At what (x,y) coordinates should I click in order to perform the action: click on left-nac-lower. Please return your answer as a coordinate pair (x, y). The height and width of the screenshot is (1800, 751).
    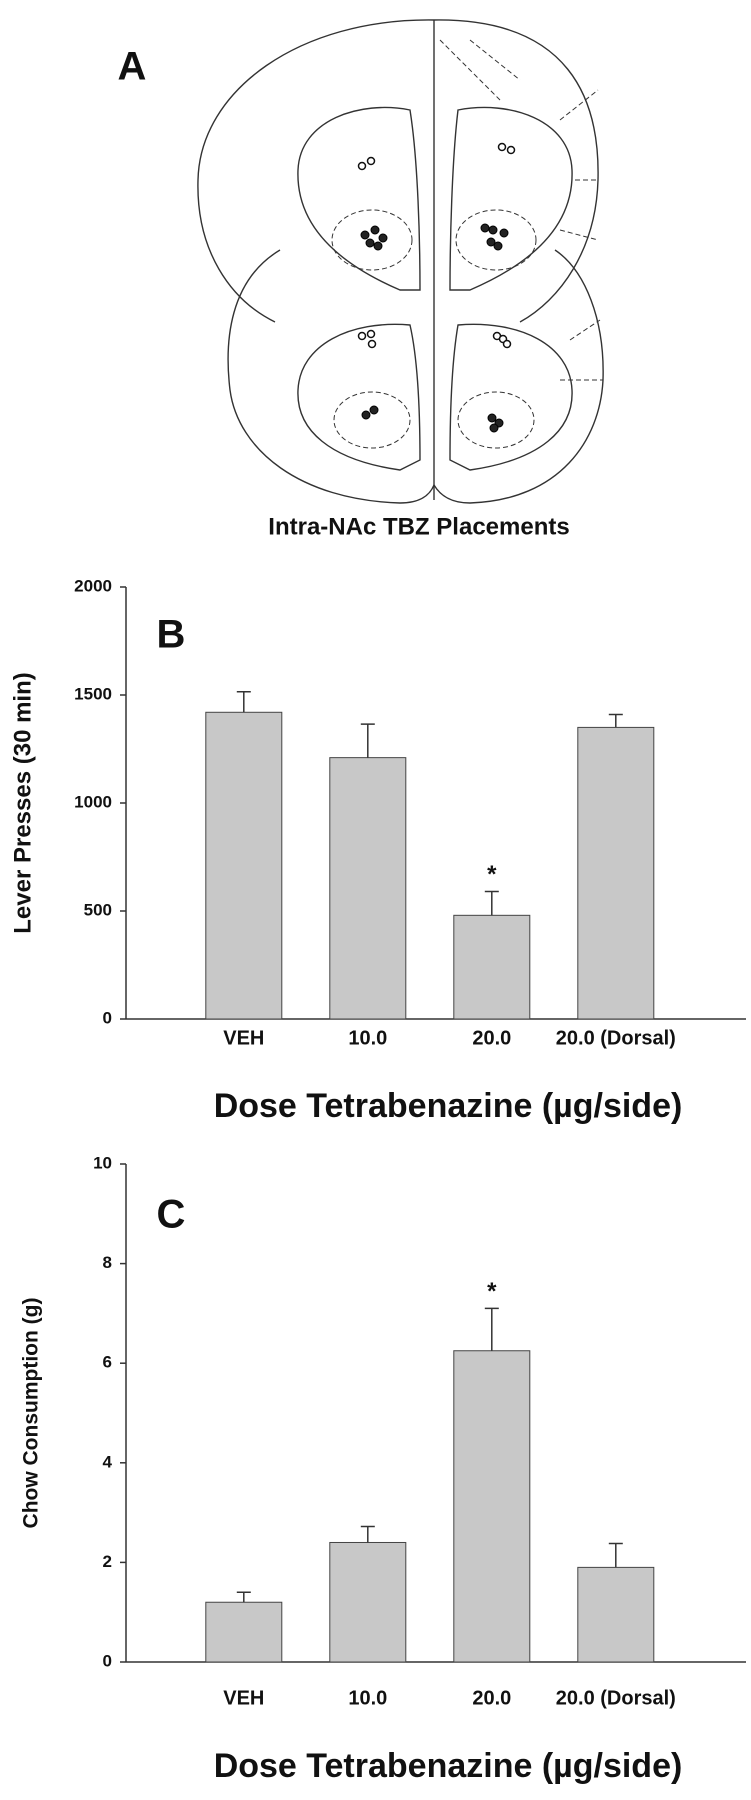
    Looking at the image, I should click on (372, 420).